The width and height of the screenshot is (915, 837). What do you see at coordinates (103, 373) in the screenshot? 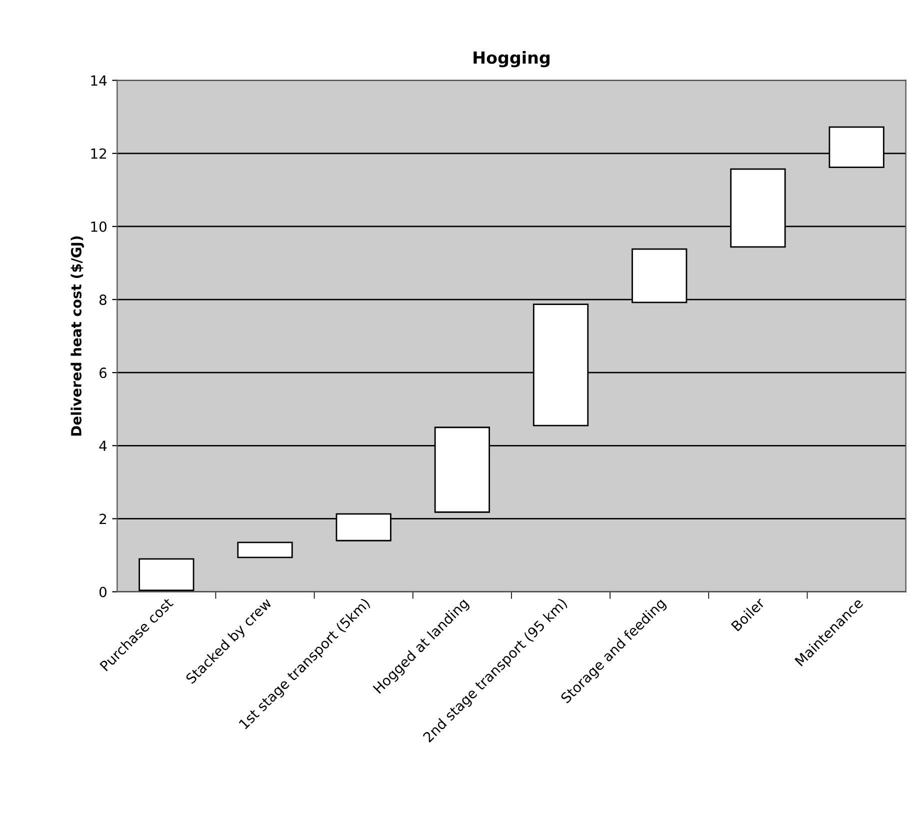
I see `y-tick-label: 6` at bounding box center [103, 373].